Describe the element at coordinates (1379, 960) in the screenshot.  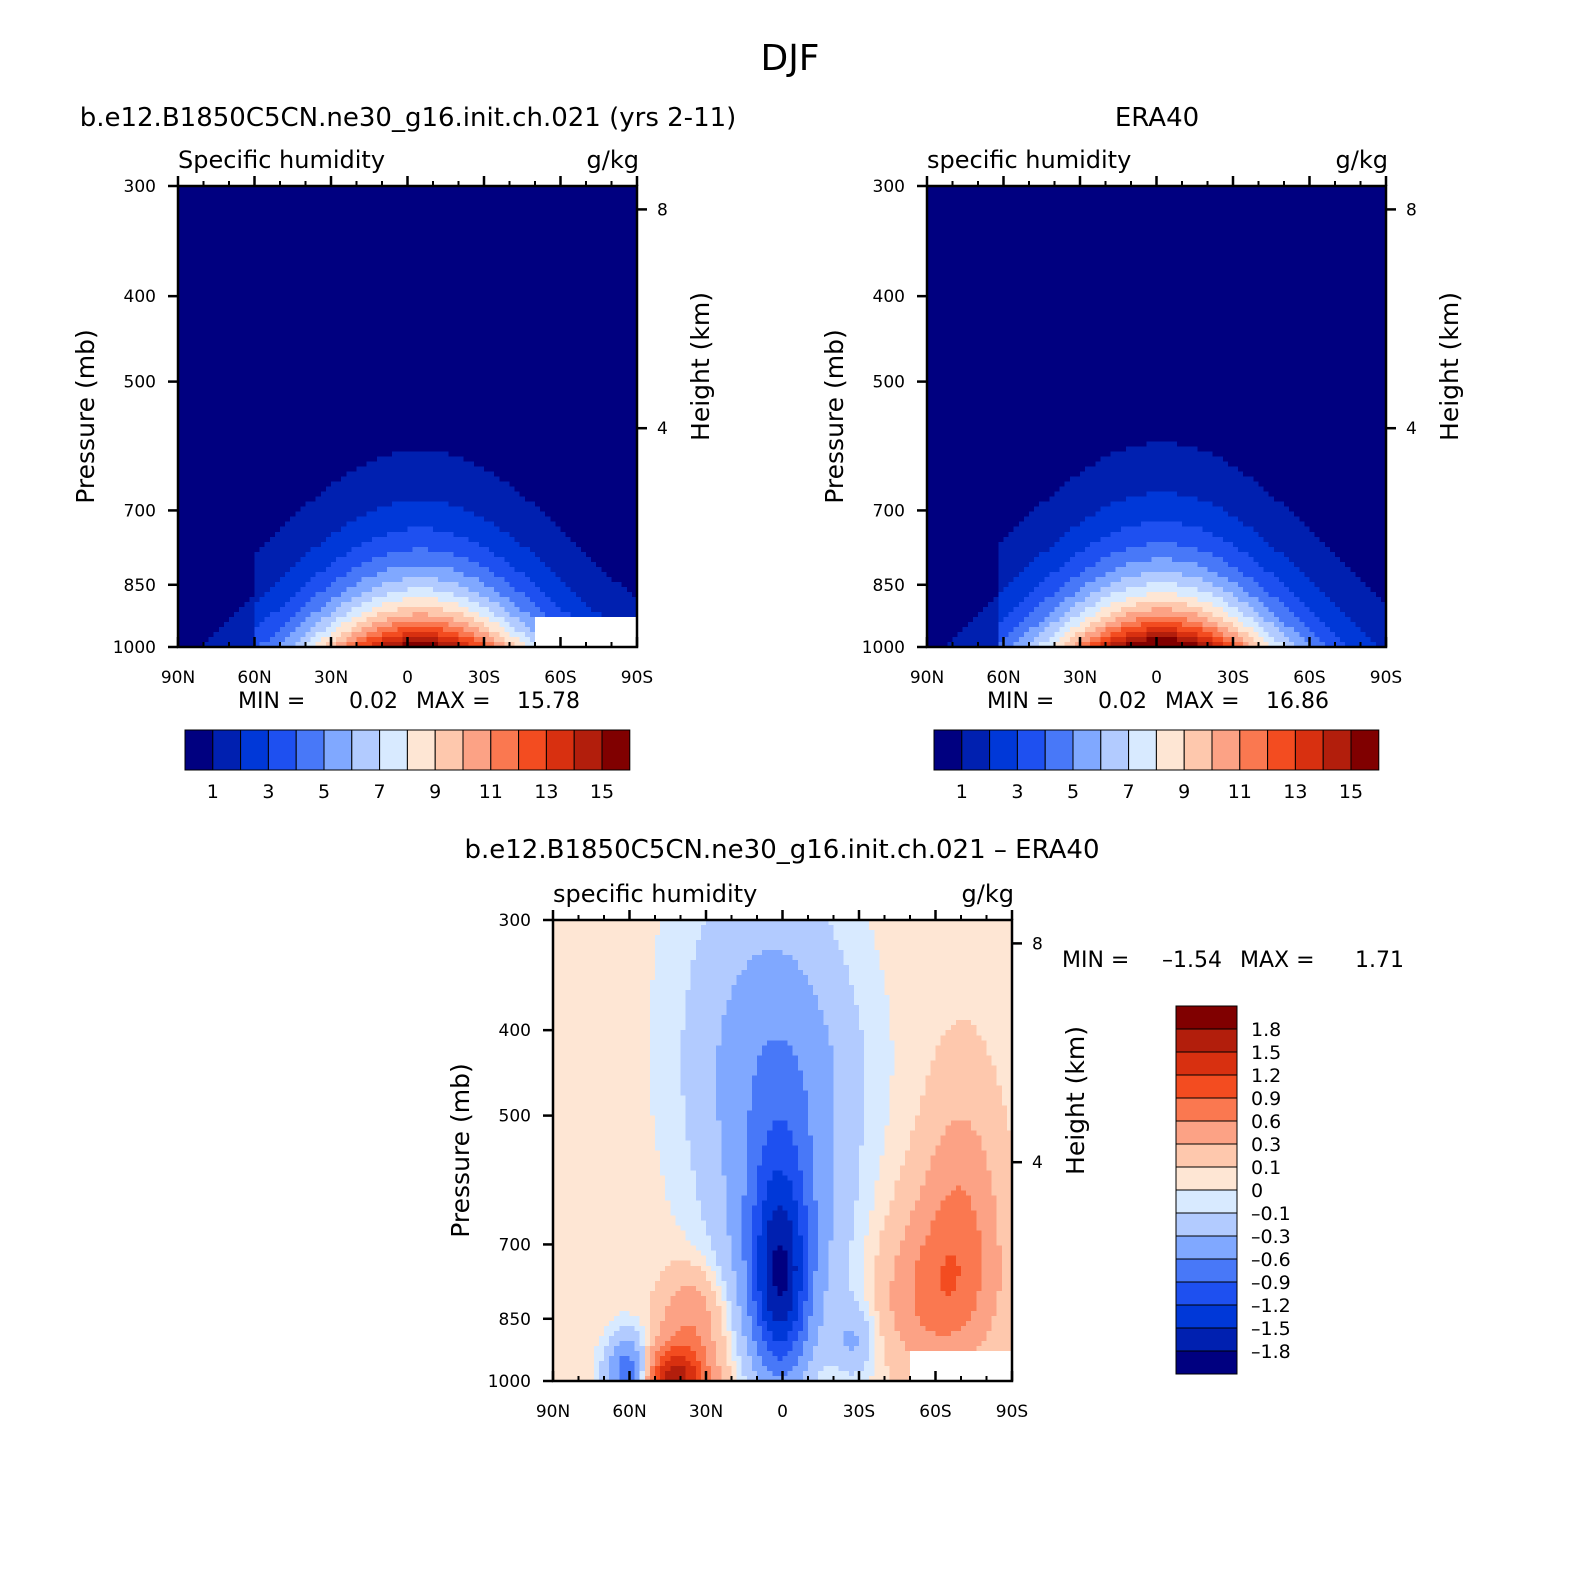
I see `stats-max-value: 1.71` at that location.